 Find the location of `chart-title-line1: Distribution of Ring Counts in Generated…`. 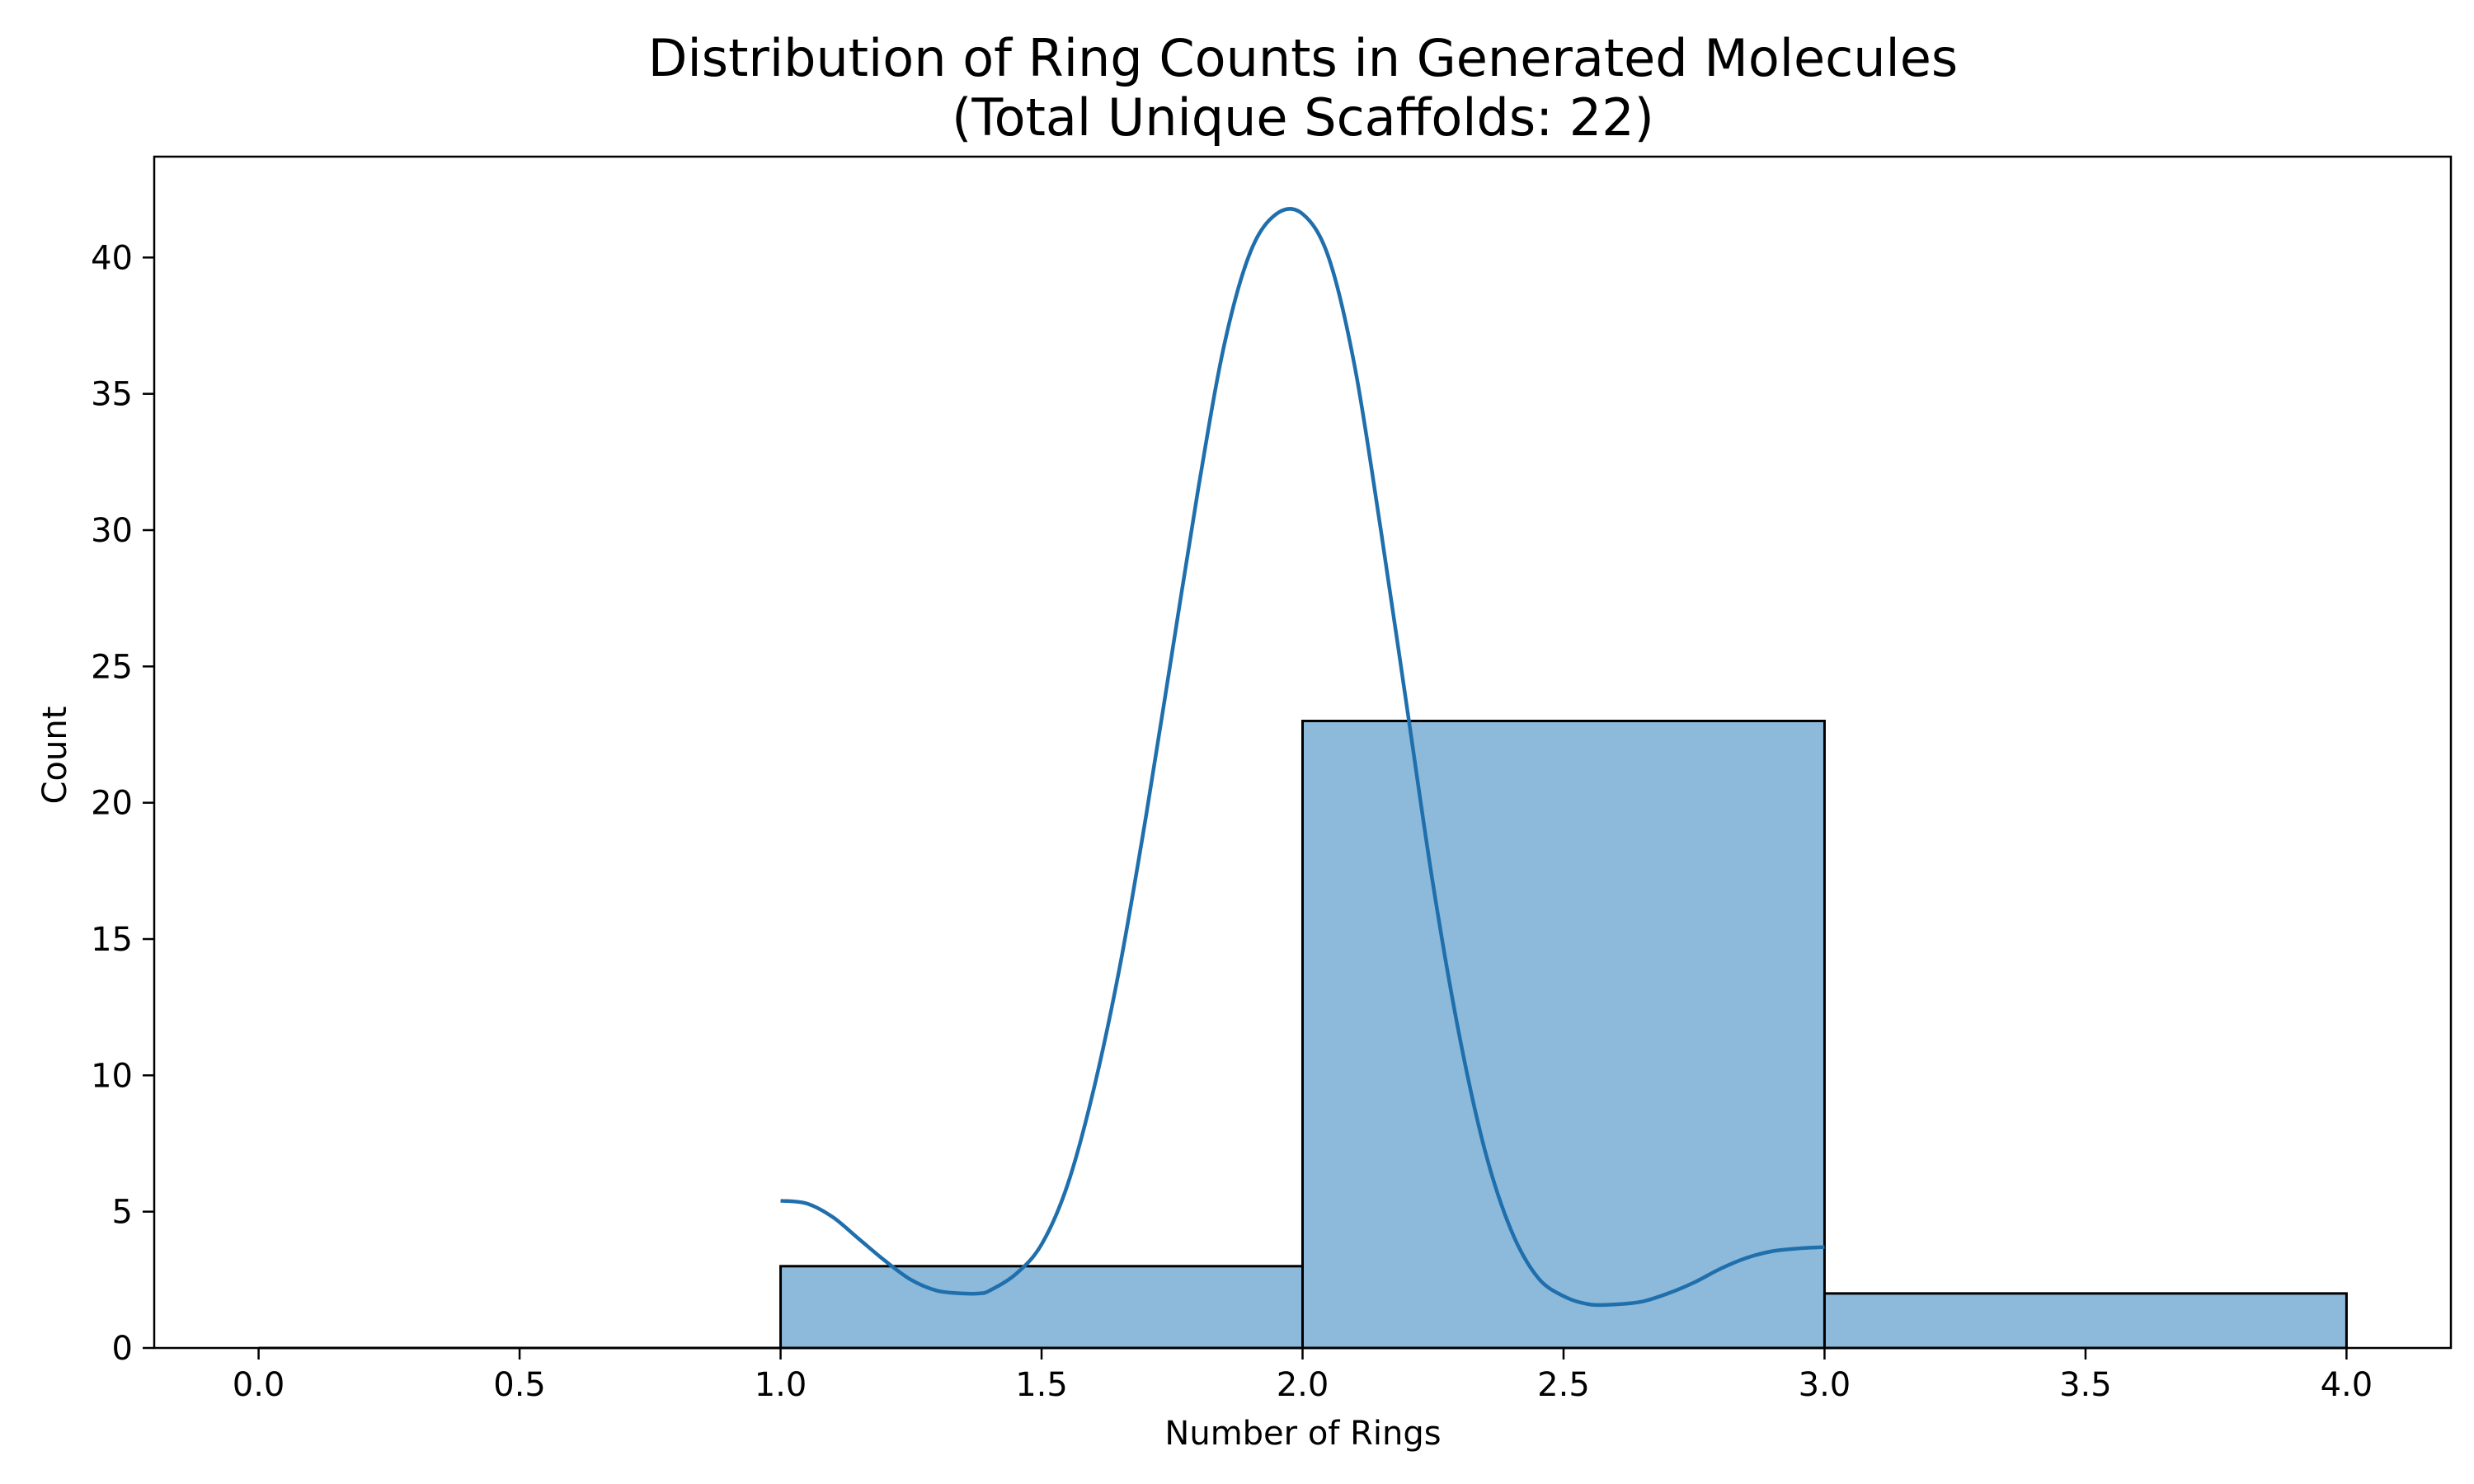

chart-title-line1: Distribution of Ring Counts in Generated… is located at coordinates (1303, 58).